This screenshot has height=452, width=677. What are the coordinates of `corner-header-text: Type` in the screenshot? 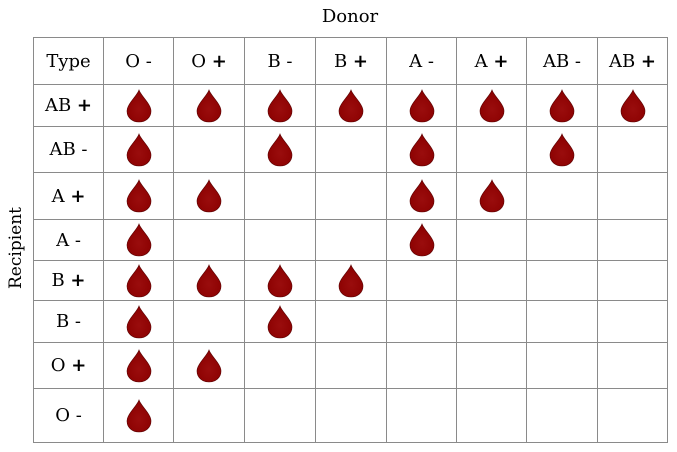 It's located at (68, 61).